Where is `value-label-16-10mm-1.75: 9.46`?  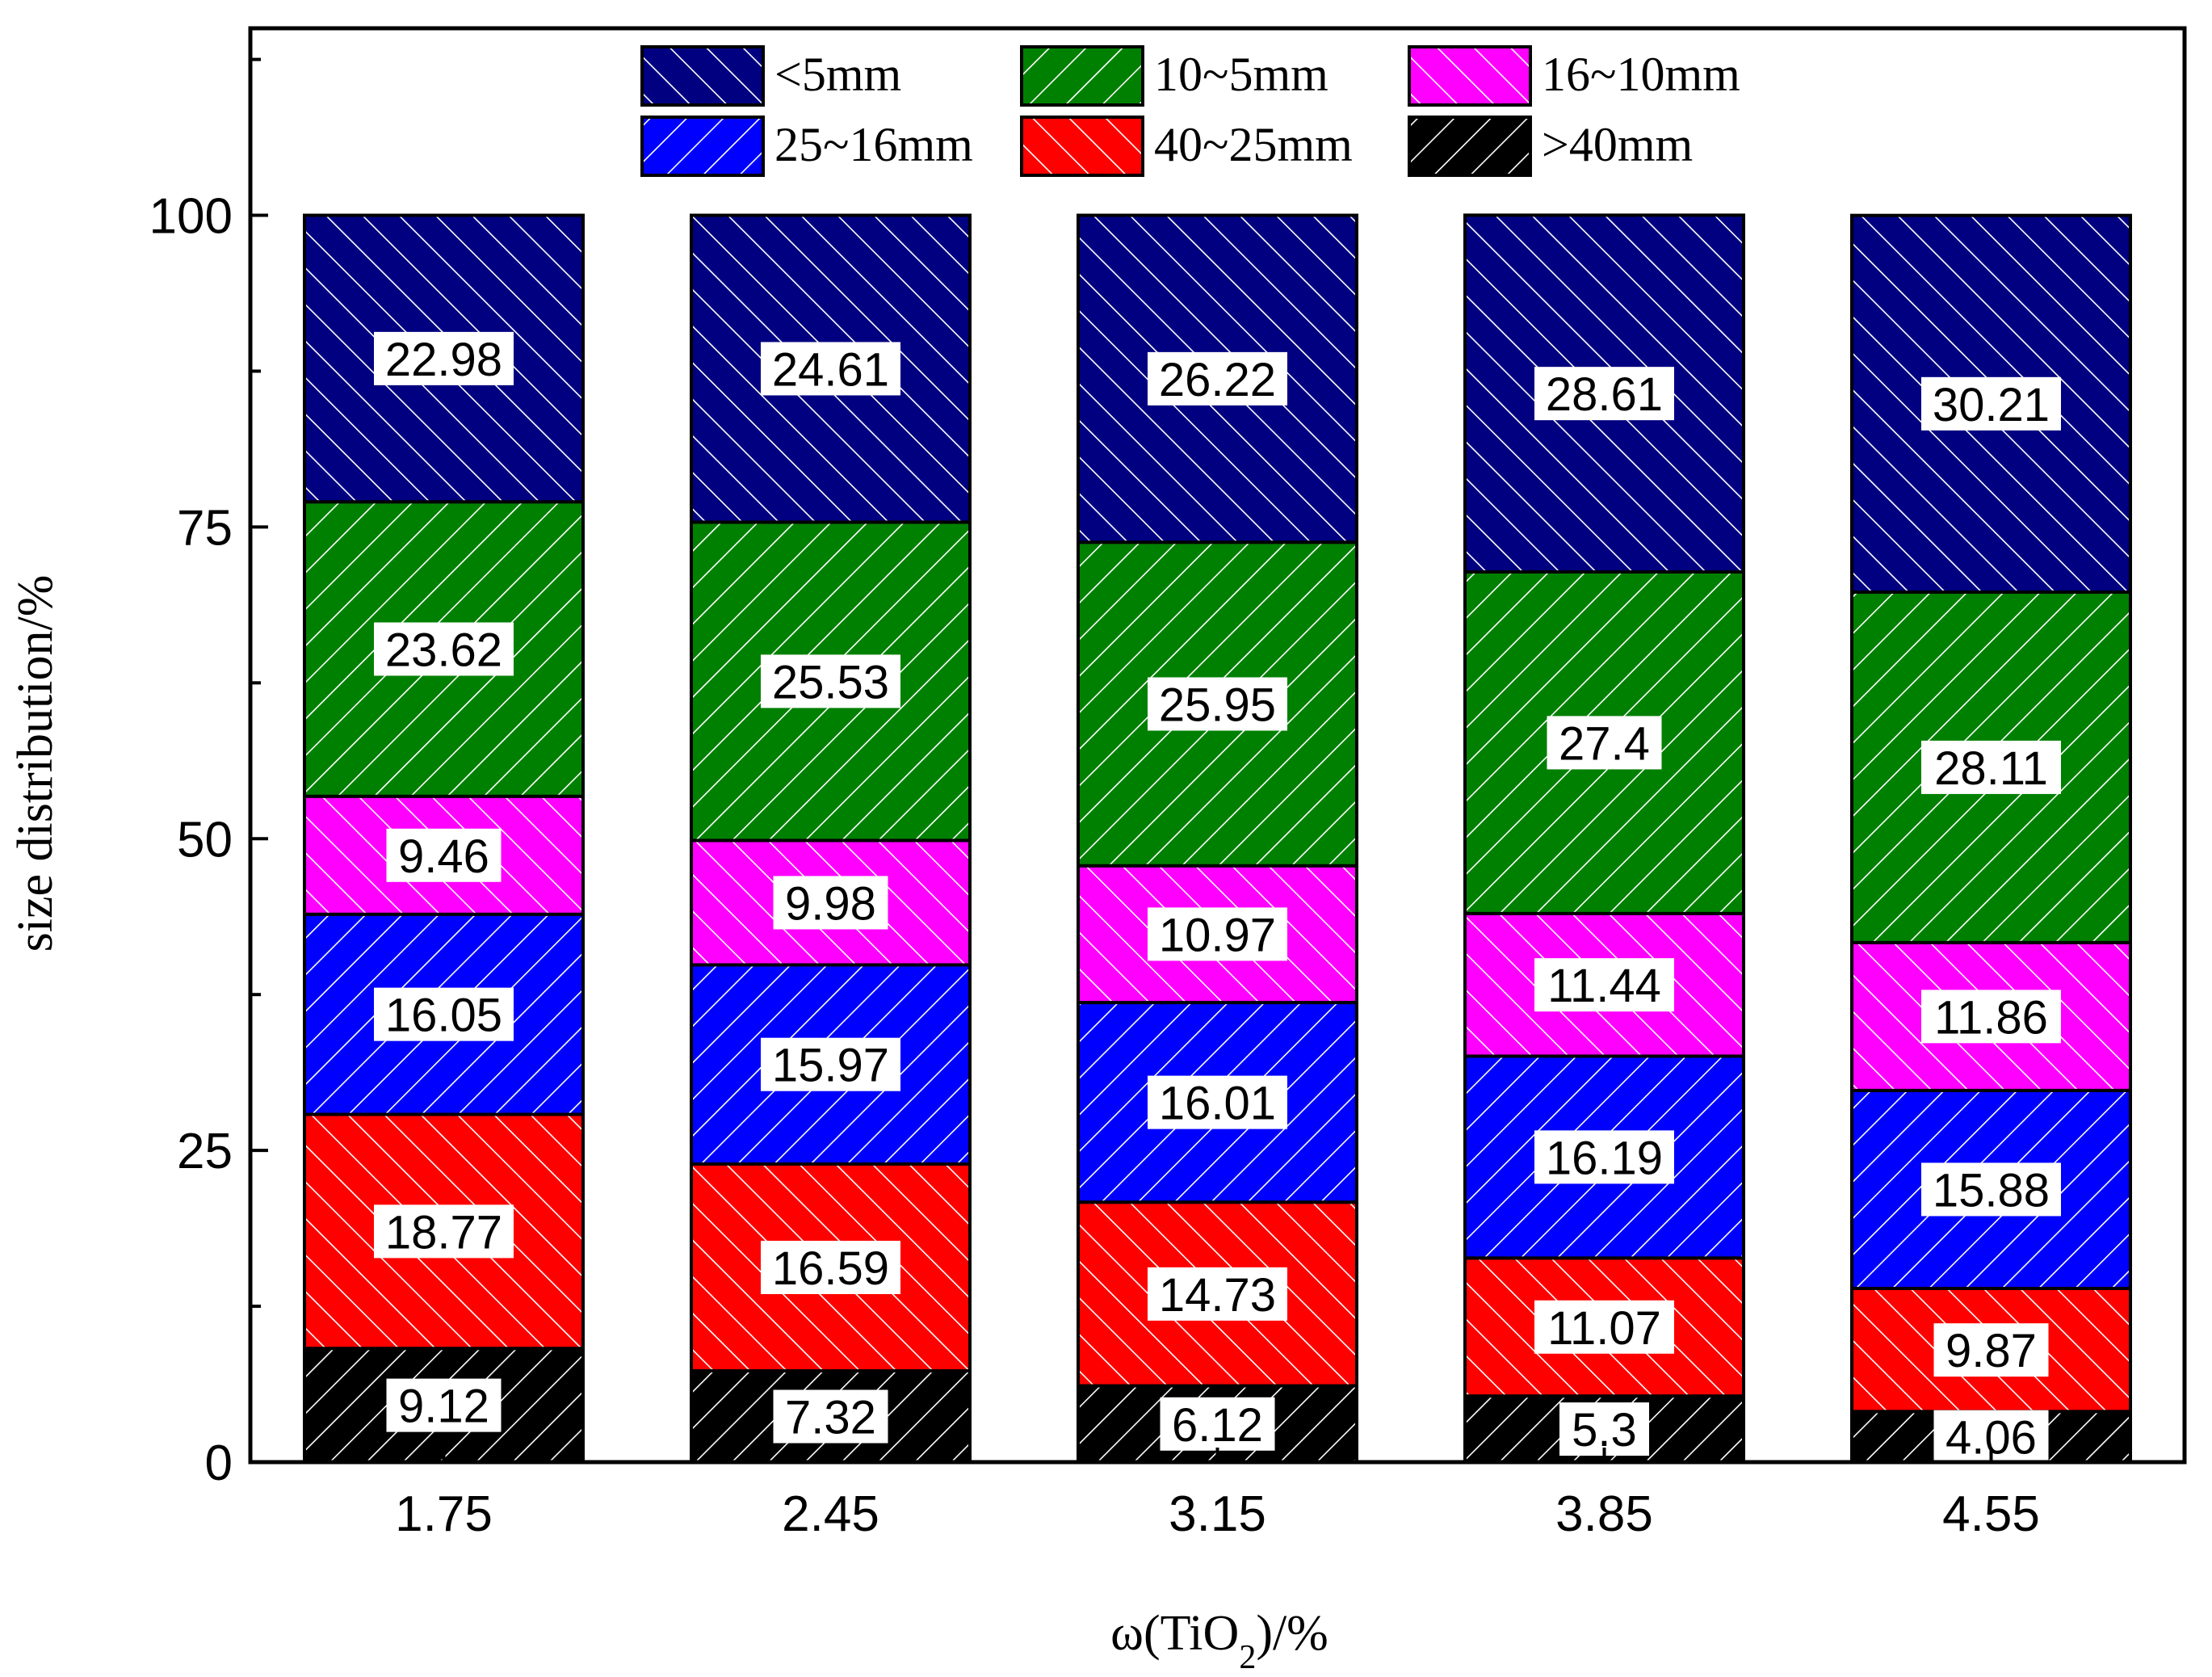
value-label-16-10mm-1.75: 9.46 is located at coordinates (444, 855).